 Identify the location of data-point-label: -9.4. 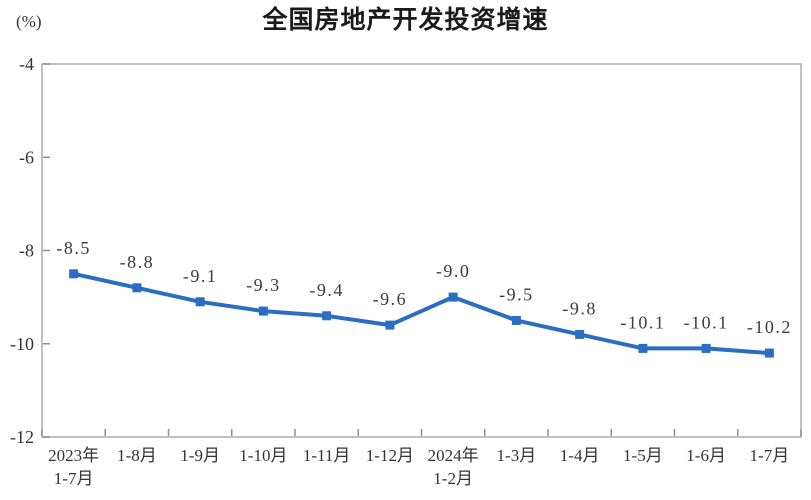
(326, 290).